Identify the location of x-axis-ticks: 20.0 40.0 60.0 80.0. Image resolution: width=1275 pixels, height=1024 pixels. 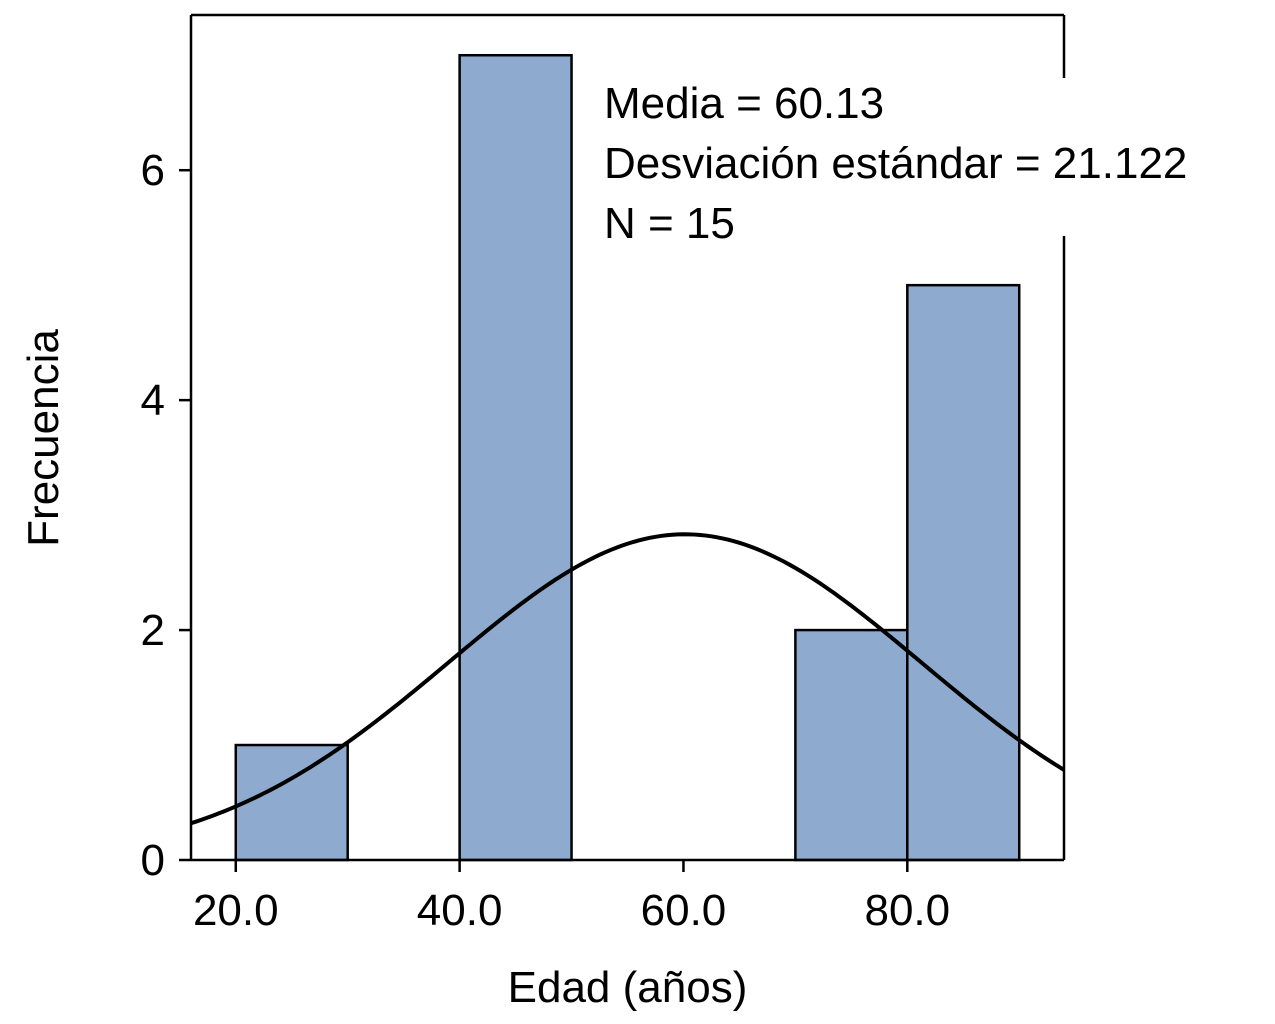
(571, 897).